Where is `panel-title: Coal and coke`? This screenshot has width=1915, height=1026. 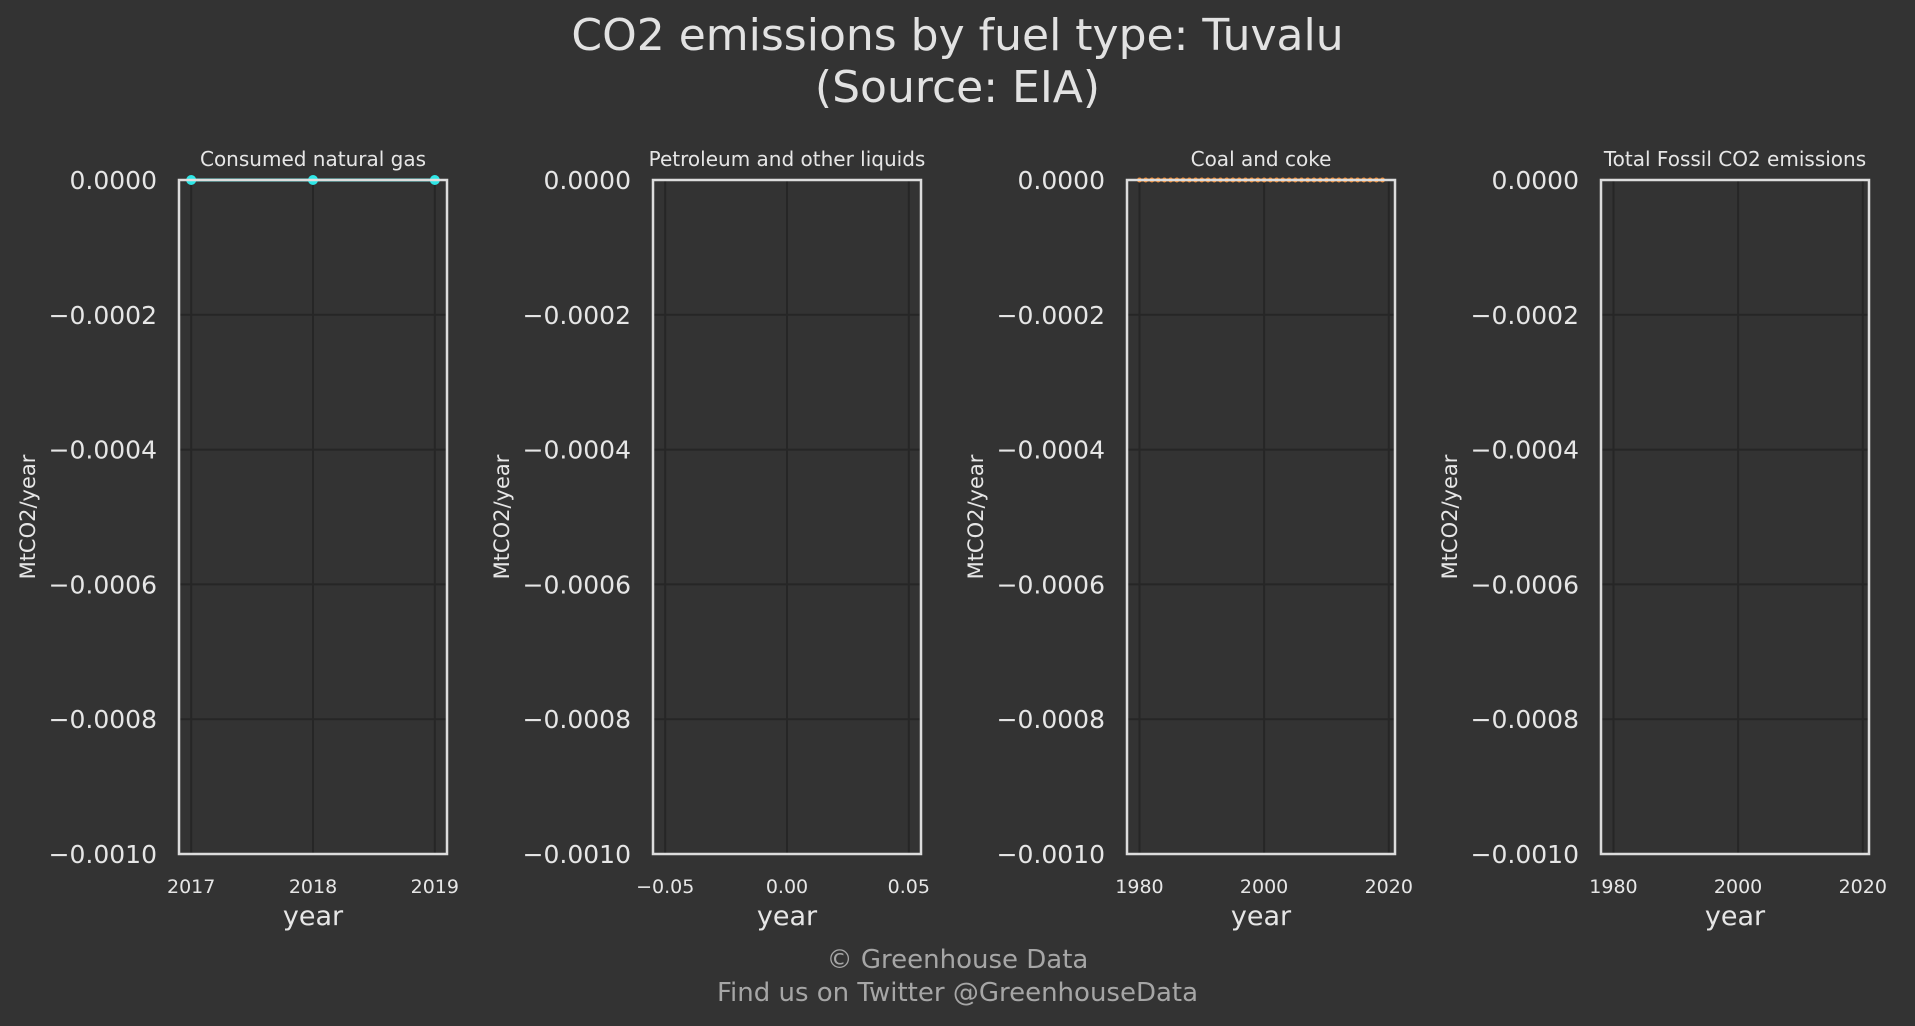 panel-title: Coal and coke is located at coordinates (1261, 159).